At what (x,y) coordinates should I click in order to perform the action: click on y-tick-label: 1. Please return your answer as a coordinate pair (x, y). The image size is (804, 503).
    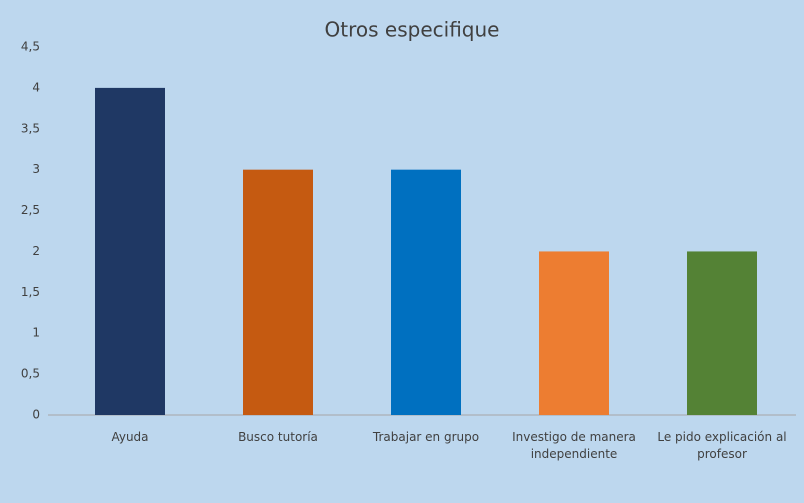
    Looking at the image, I should click on (36, 333).